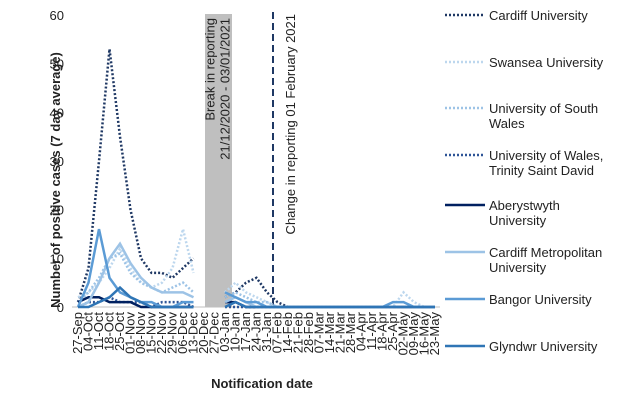 The image size is (630, 400). Describe the element at coordinates (193, 333) in the screenshot. I see `x-tick-label: 13-Dec` at that location.